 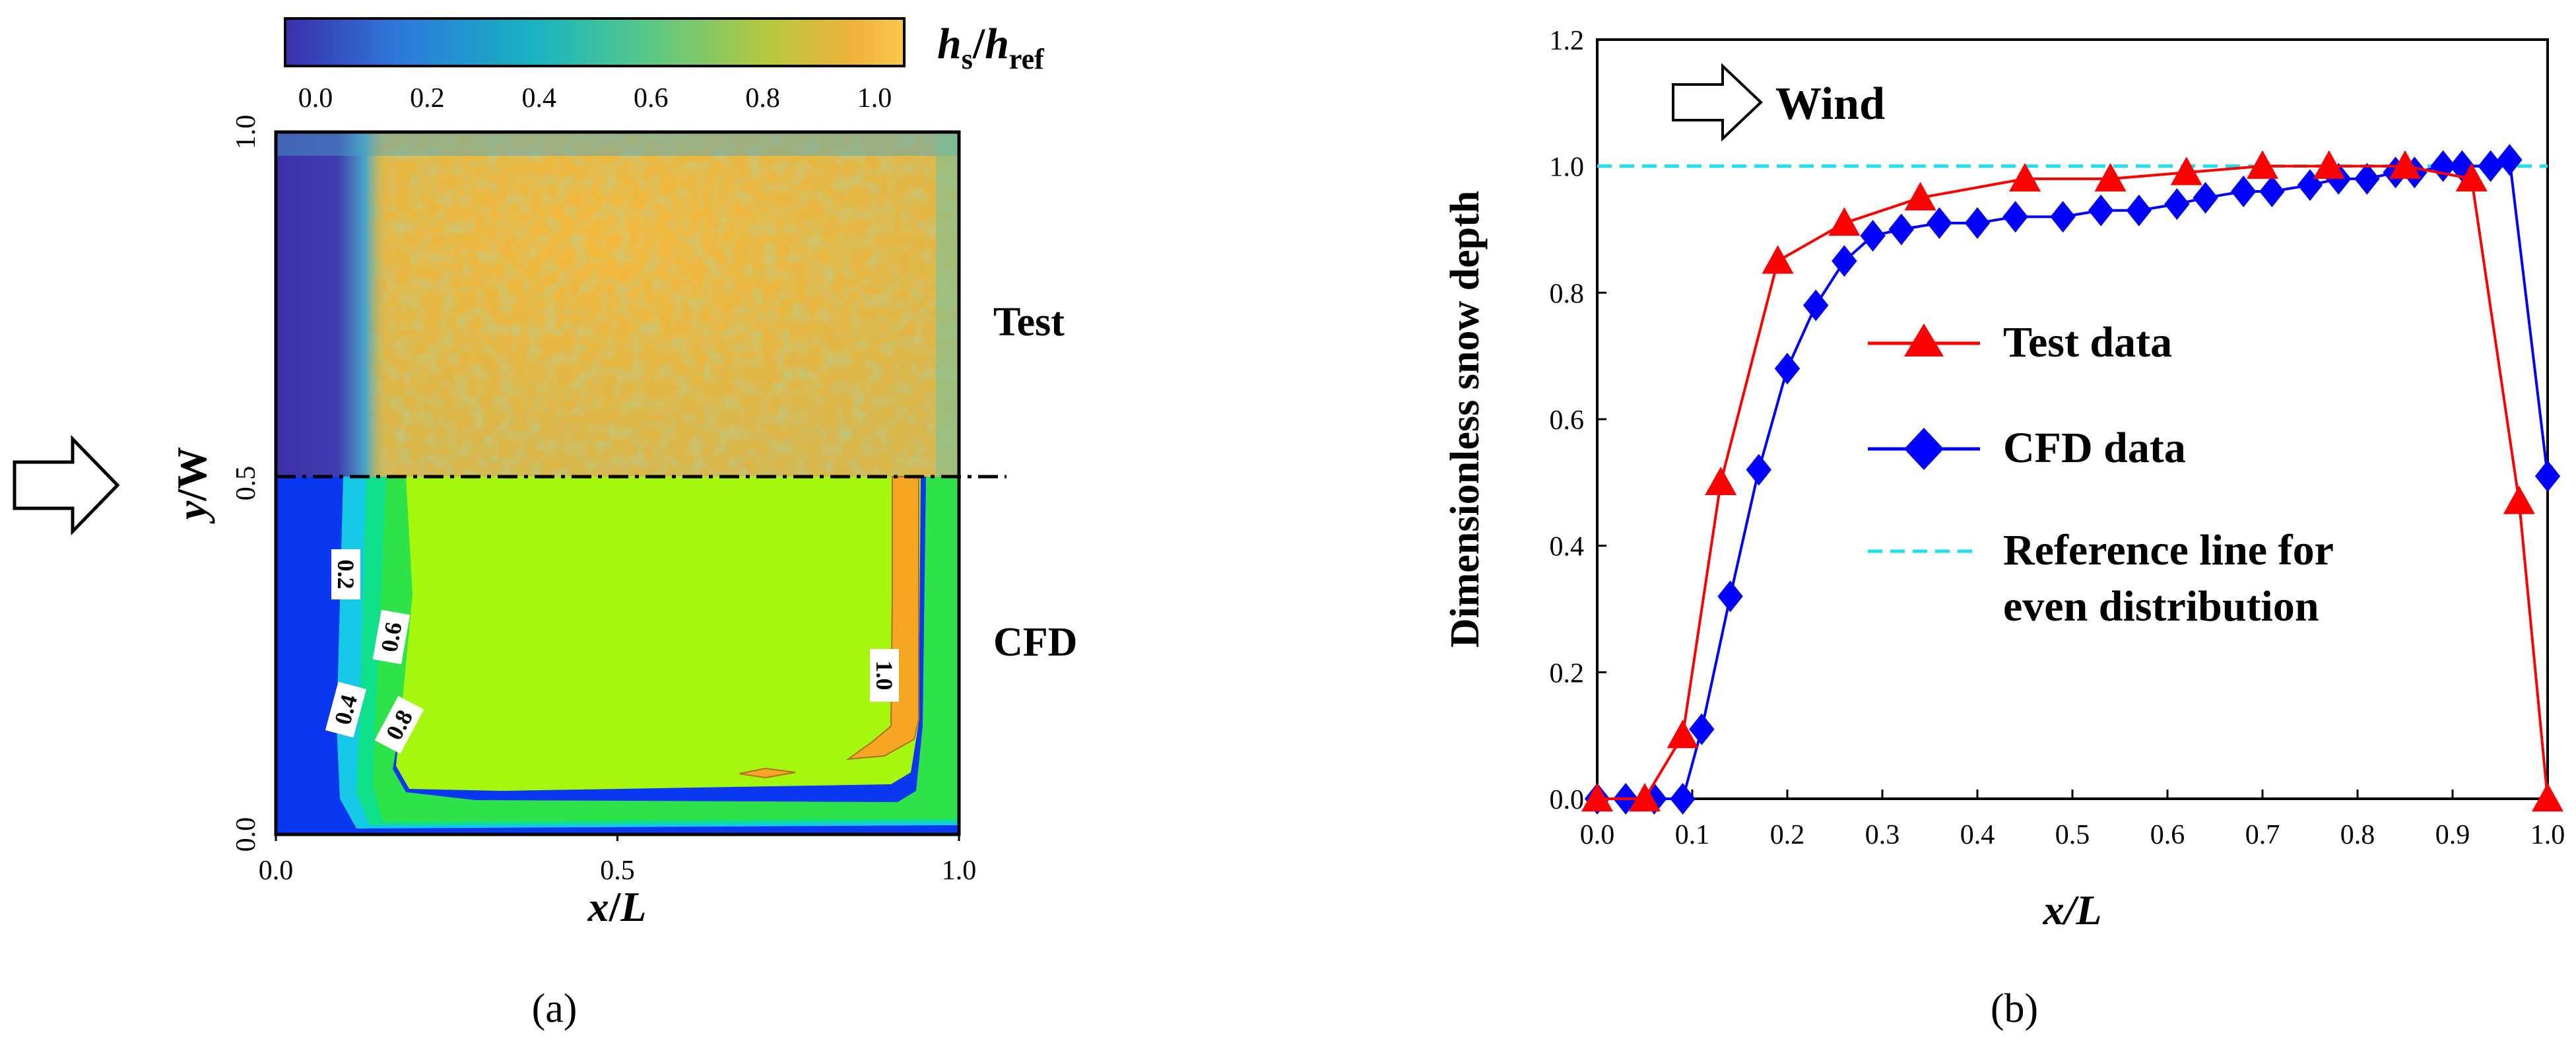 What do you see at coordinates (427, 98) in the screenshot?
I see `colorbar-tick-label: 0.2` at bounding box center [427, 98].